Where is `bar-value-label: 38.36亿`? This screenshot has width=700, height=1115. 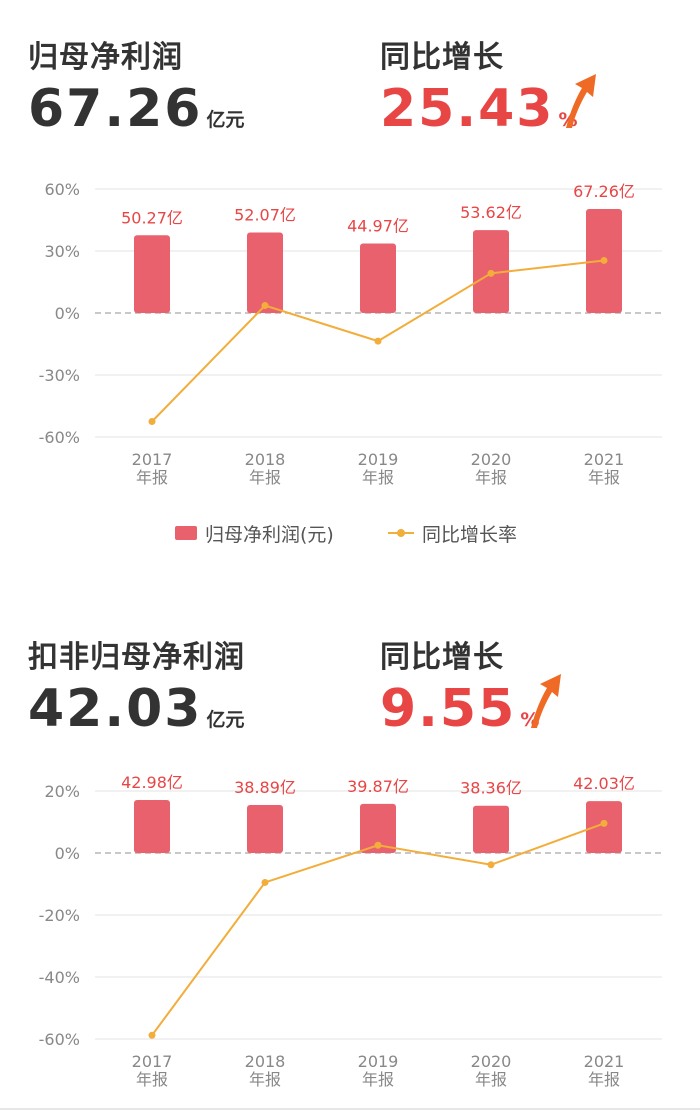
bar-value-label: 38.36亿 is located at coordinates (491, 788).